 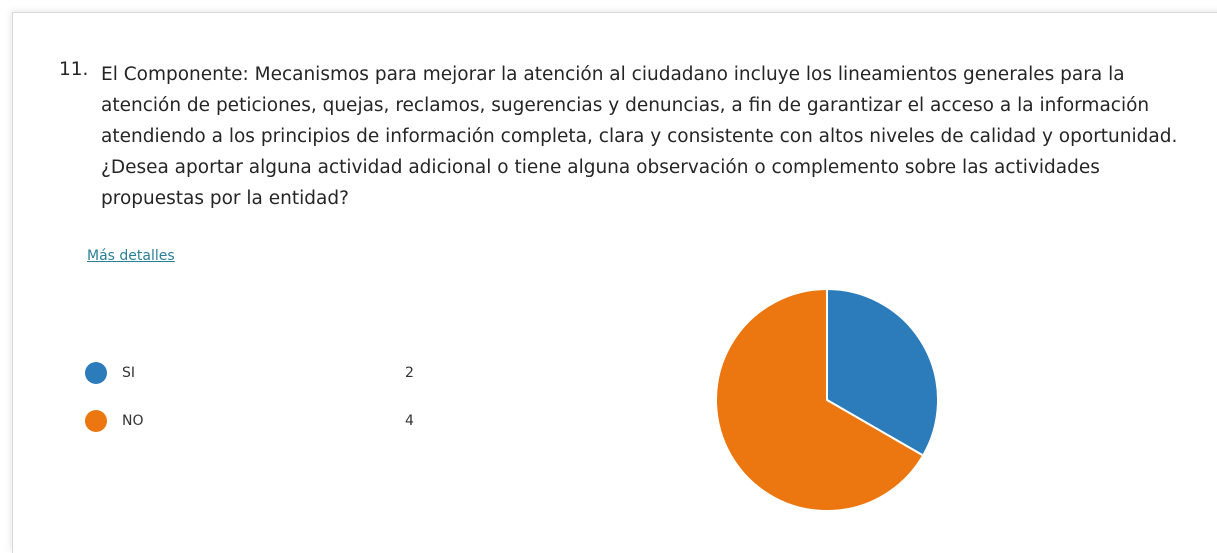 I want to click on legend-count: 4, so click(x=409, y=421).